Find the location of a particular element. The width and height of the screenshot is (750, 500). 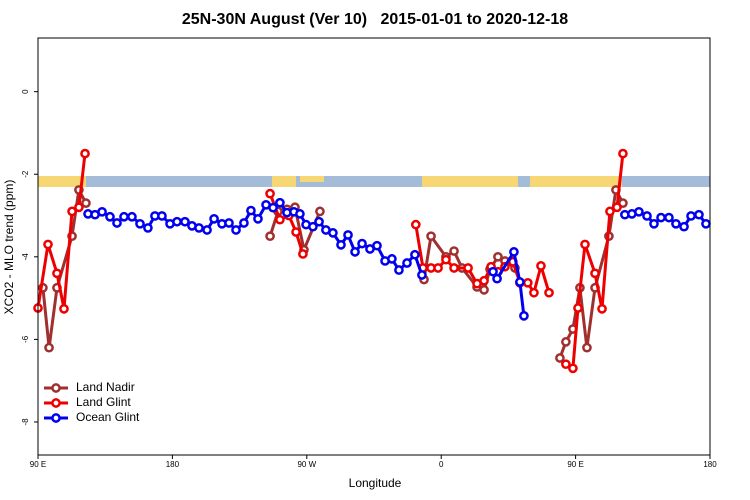

y-tick-label: 0 is located at coordinates (25, 91).